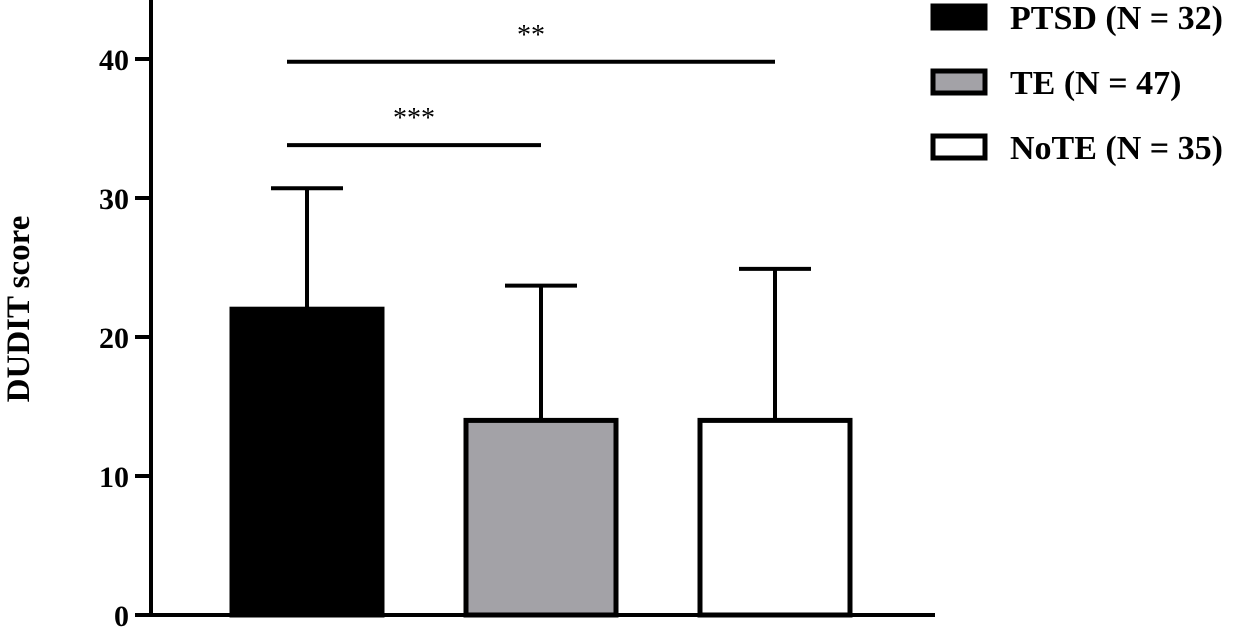  What do you see at coordinates (531, 35) in the screenshot?
I see `significance-label: **` at bounding box center [531, 35].